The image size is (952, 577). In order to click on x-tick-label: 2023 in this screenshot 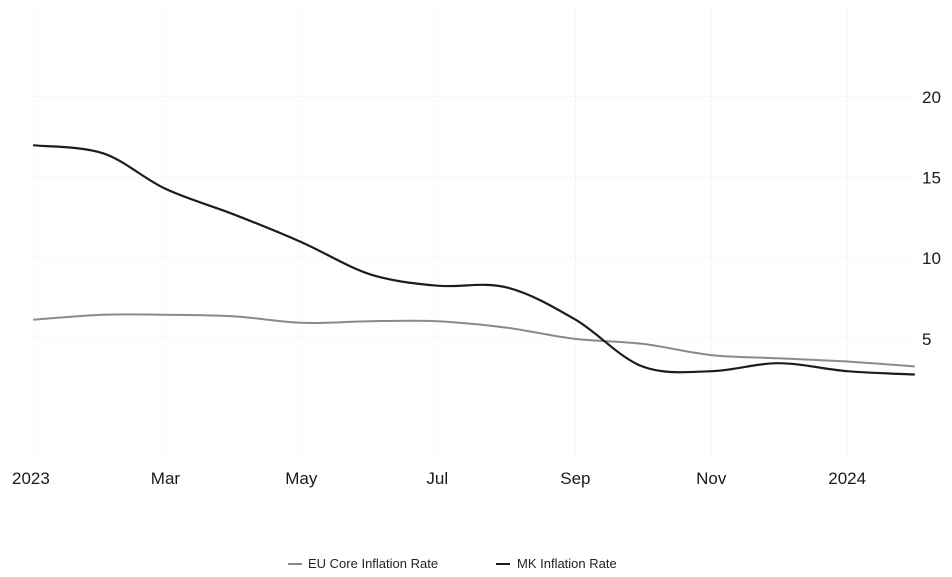, I will do `click(31, 478)`.